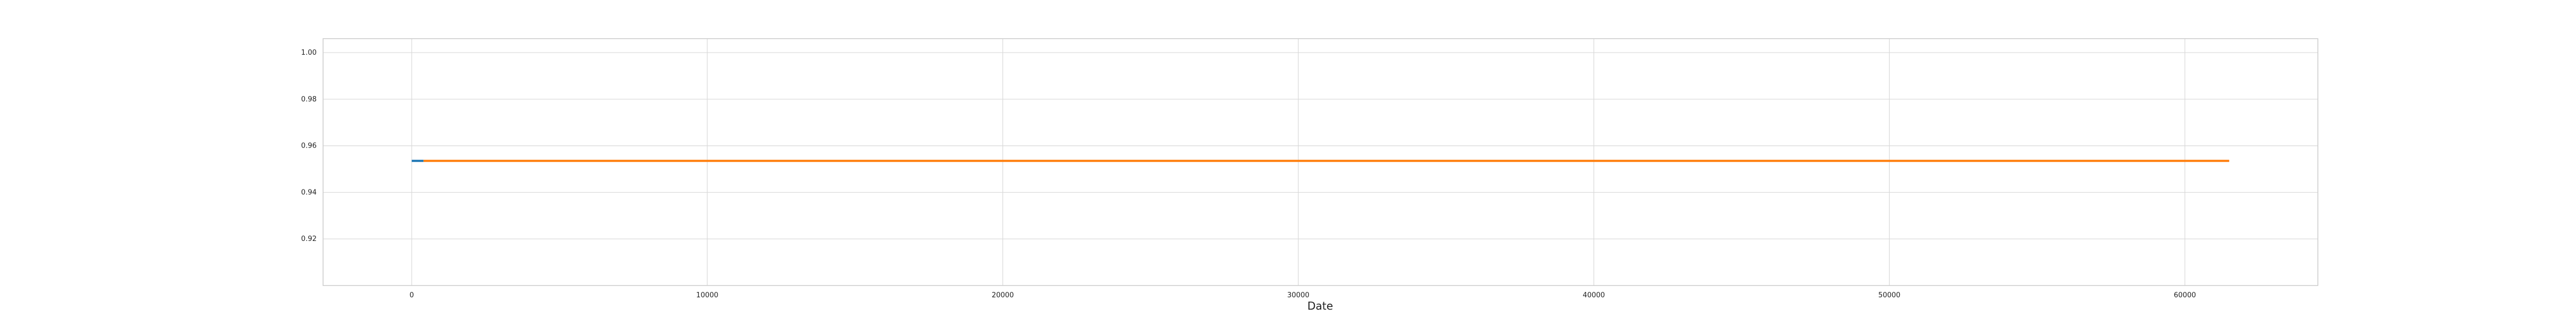 The height and width of the screenshot is (322, 2576). I want to click on y-tick-labels: 0.92 0.94 0.96 0.98 1.00, so click(309, 146).